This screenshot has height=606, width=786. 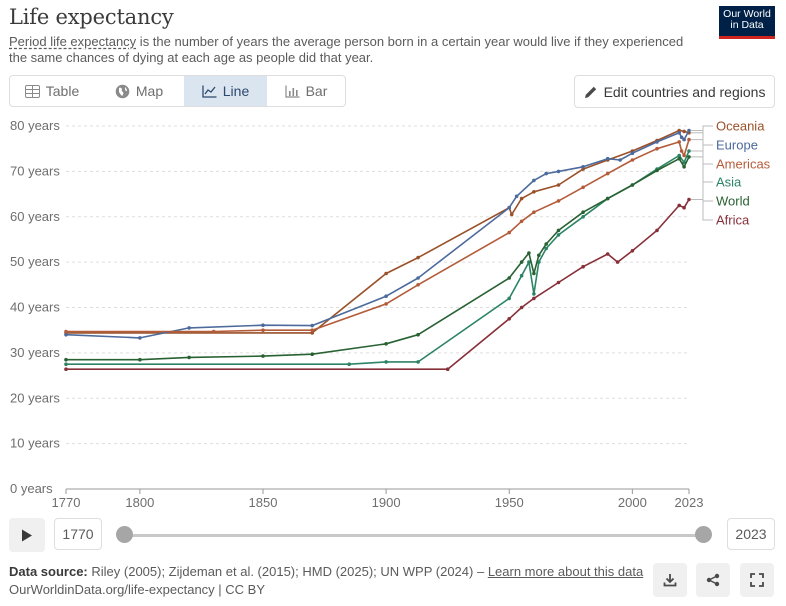 I want to click on tab-table: Table, so click(x=52, y=91).